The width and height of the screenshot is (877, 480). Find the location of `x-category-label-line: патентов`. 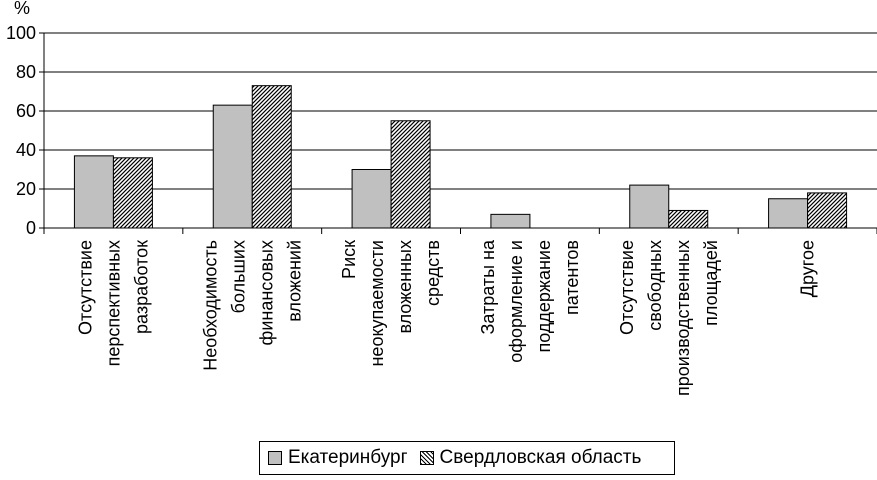

x-category-label-line: патентов is located at coordinates (572, 277).